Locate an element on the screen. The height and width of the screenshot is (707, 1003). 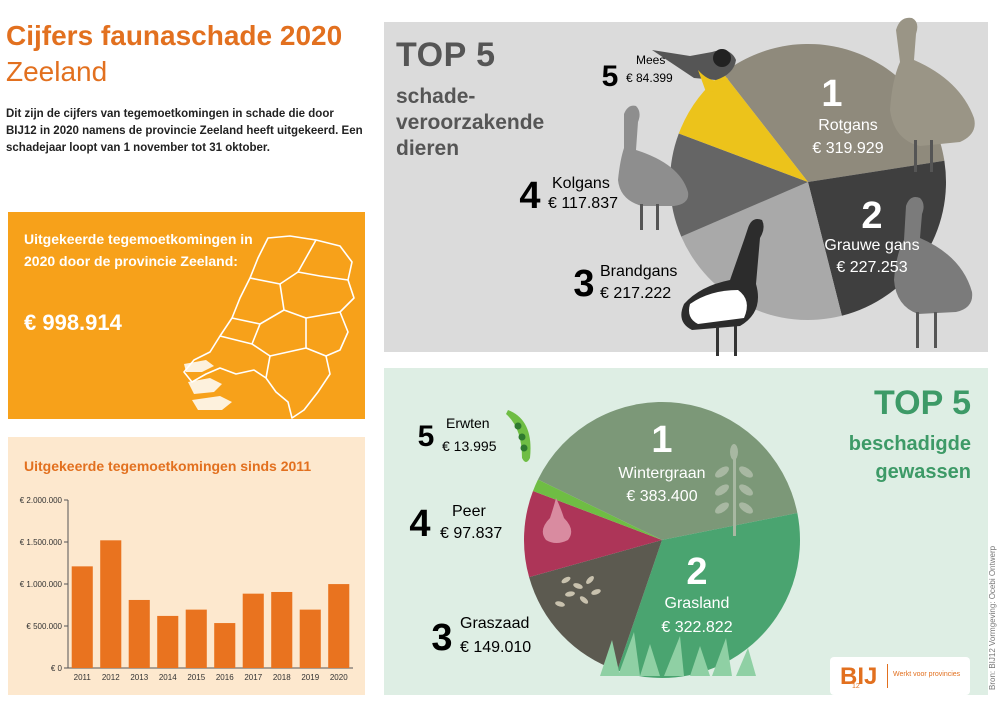
x-tick-label: 2020 is located at coordinates (339, 677).